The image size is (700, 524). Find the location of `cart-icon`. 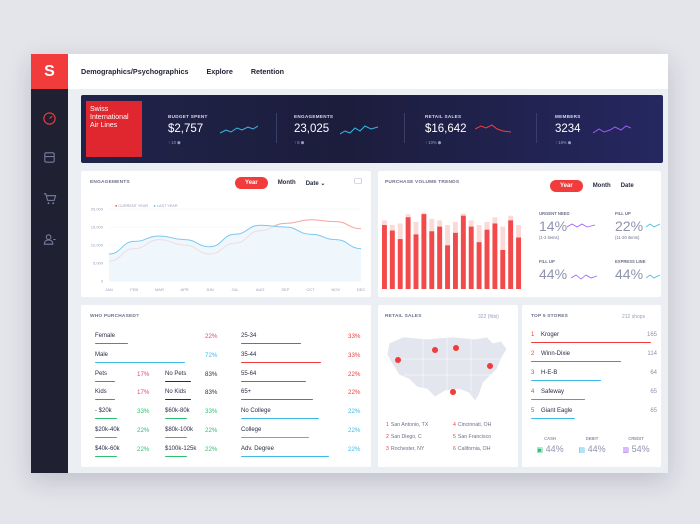

cart-icon is located at coordinates (49, 198).